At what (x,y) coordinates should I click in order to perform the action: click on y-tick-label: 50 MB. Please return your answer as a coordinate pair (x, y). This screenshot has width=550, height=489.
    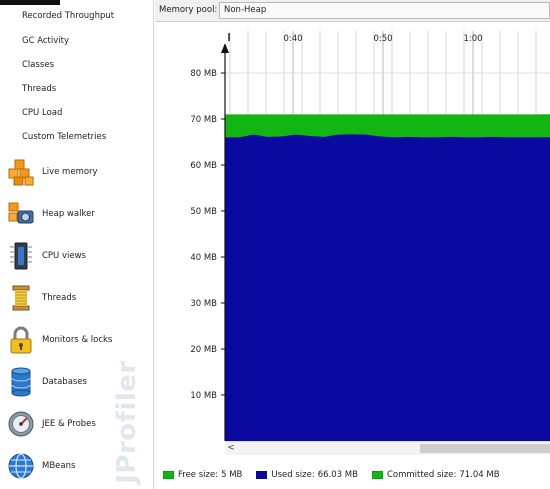
    Looking at the image, I should click on (203, 212).